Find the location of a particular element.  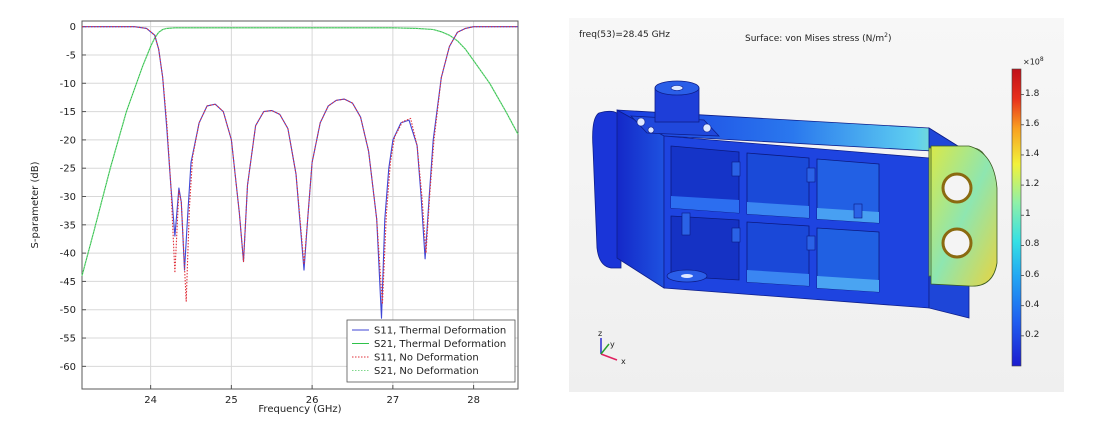

y-tick-label: -60 is located at coordinates (68, 367).